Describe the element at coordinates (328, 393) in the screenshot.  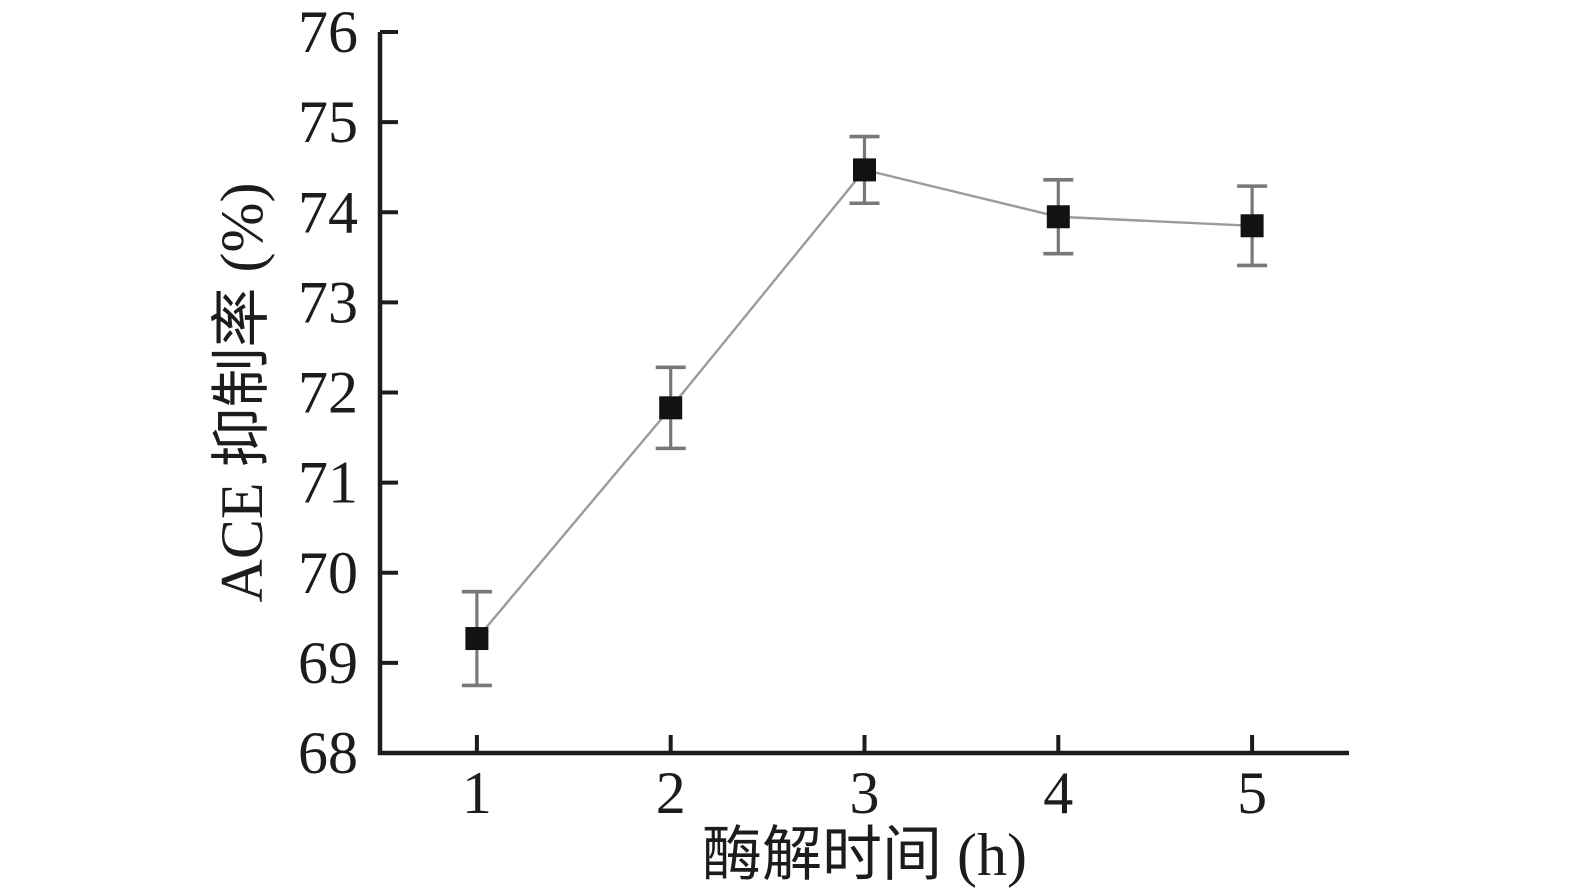
I see `y-tick-label: 72` at that location.